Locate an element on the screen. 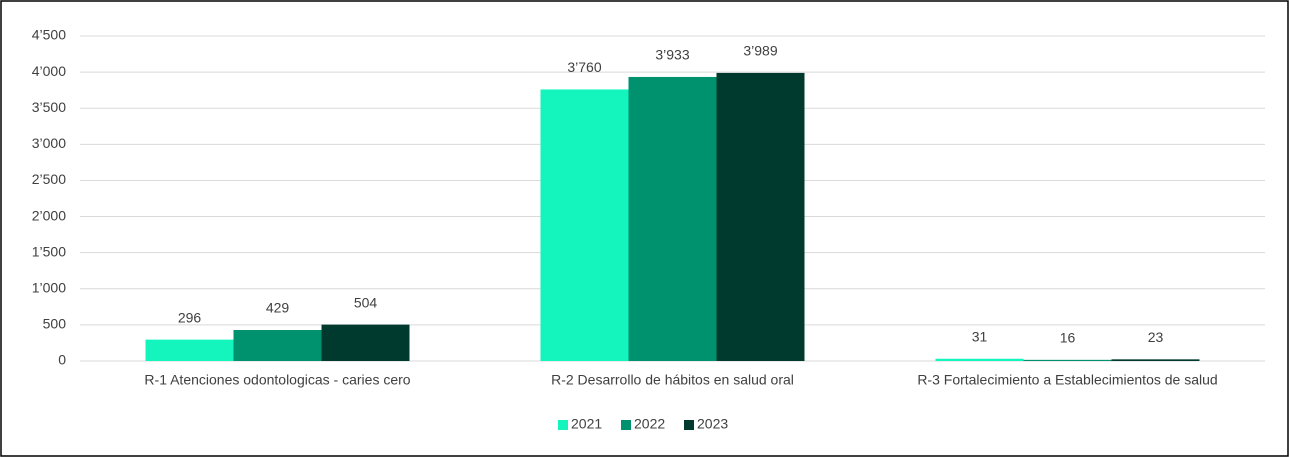 The height and width of the screenshot is (457, 1289). y-tick-label: 2’500 is located at coordinates (49, 179).